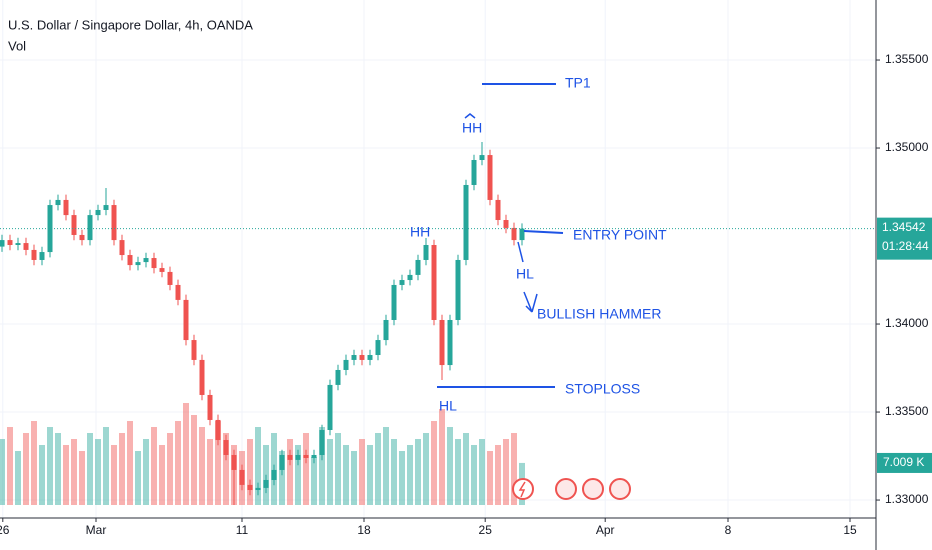 Image resolution: width=932 pixels, height=550 pixels. Describe the element at coordinates (525, 274) in the screenshot. I see `annotation: HL` at that location.